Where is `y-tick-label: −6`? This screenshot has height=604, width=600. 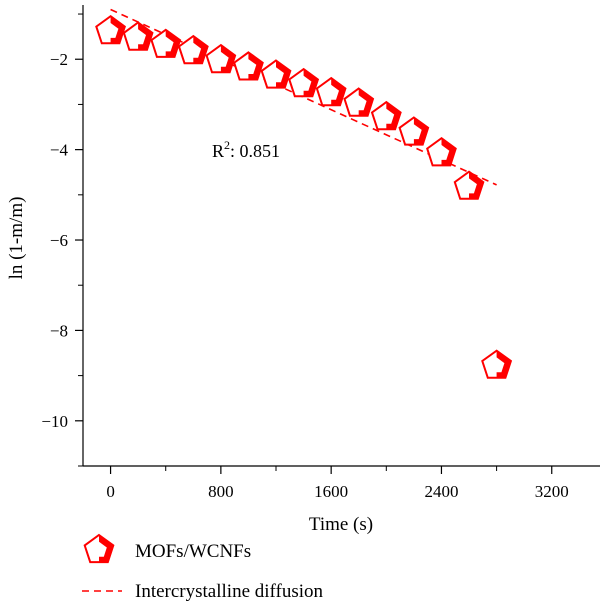 y-tick-label: −6 is located at coordinates (59, 240).